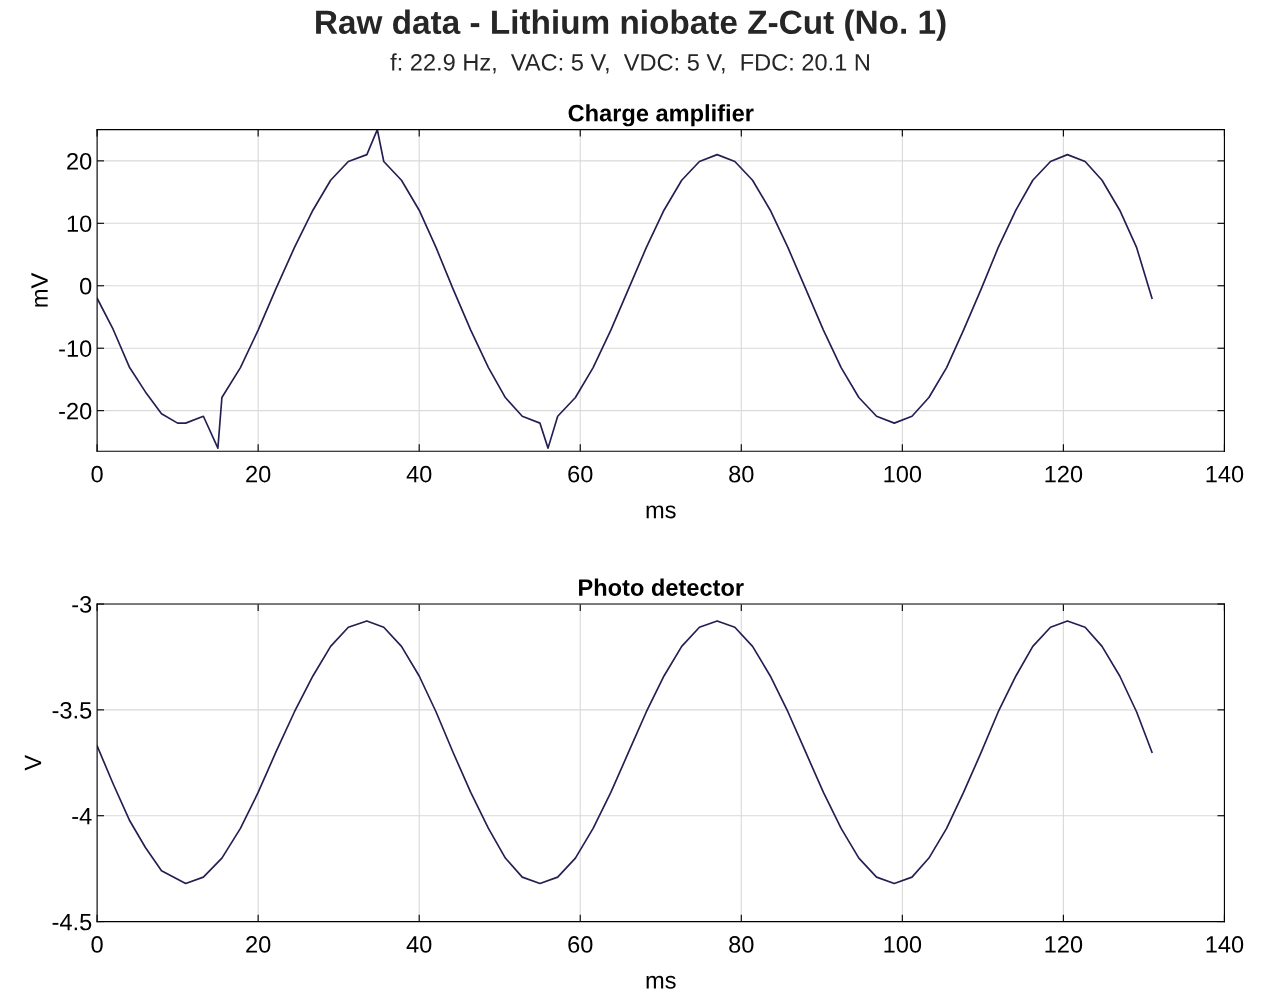  What do you see at coordinates (631, 25) in the screenshot?
I see `text: Raw data - Lithium niobate Z-Cut (No. 1)` at bounding box center [631, 25].